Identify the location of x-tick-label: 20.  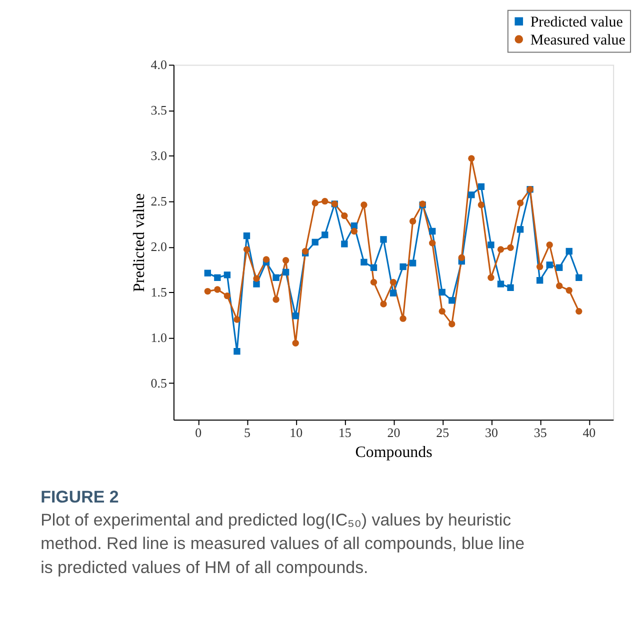
(393, 432).